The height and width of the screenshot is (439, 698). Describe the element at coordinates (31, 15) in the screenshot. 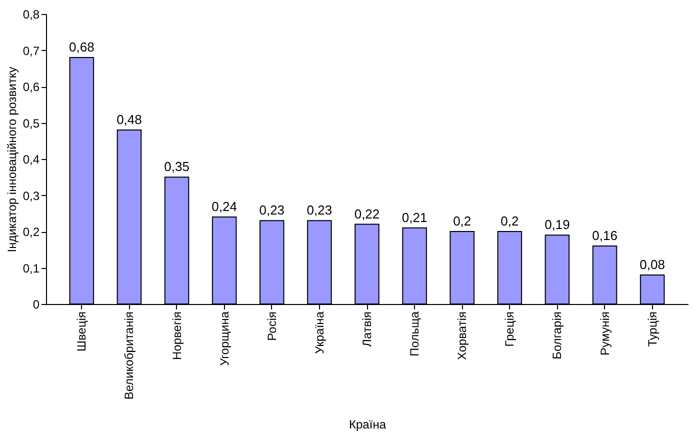

I see `y-tick-label: 0,8` at that location.